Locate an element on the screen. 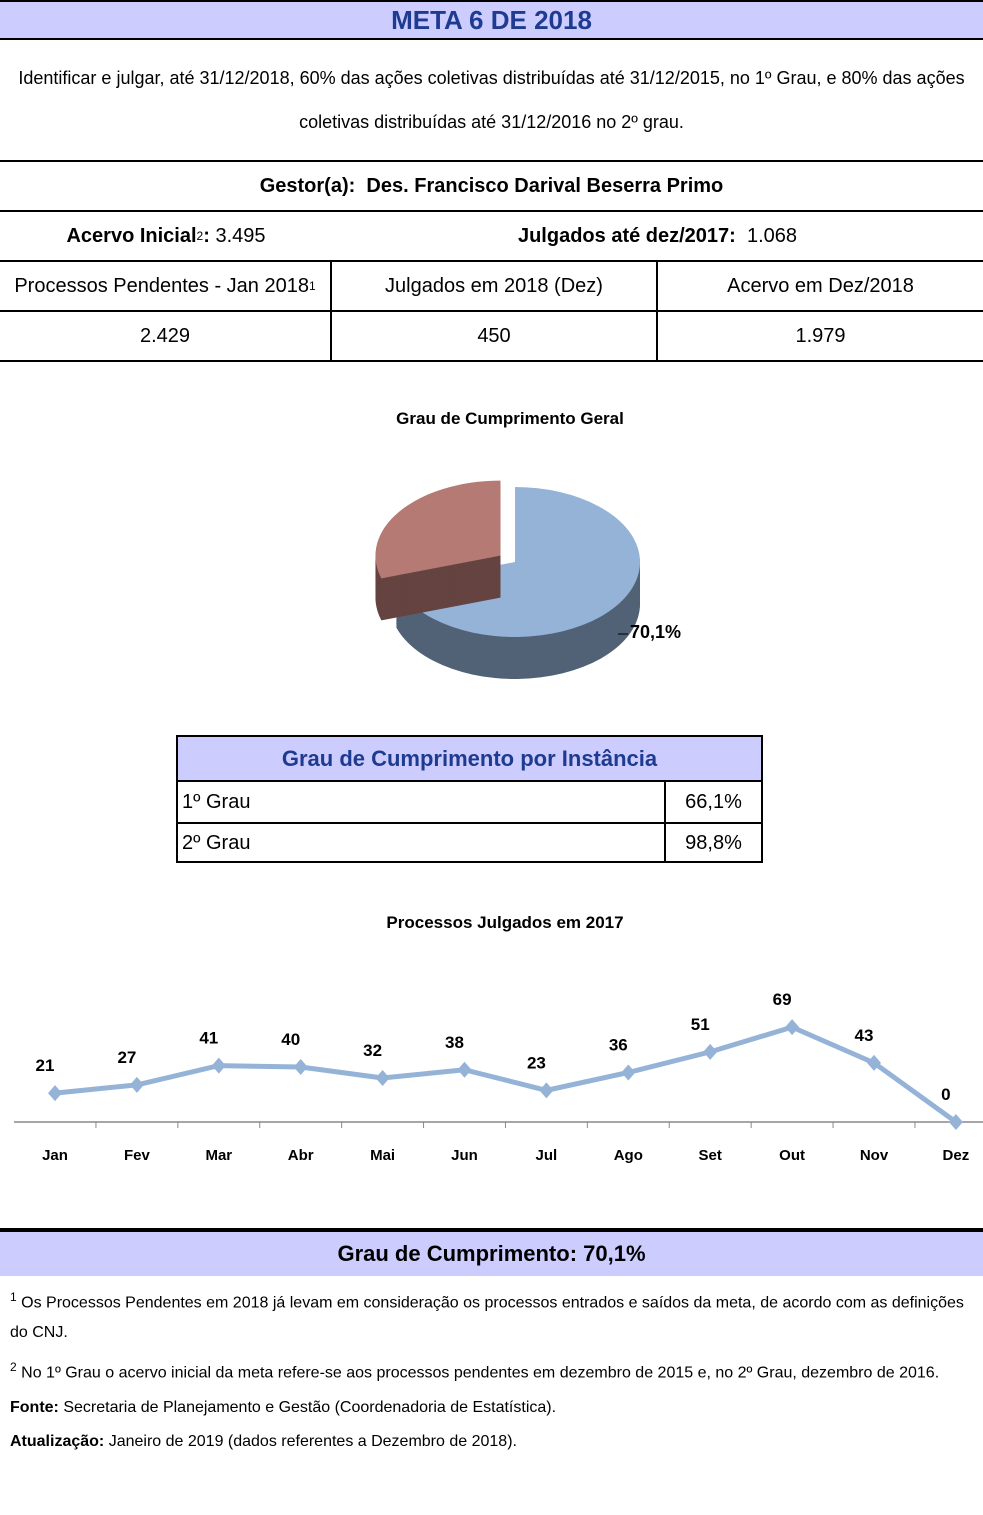 This screenshot has width=983, height=1515. data-label: 41 is located at coordinates (208, 1038).